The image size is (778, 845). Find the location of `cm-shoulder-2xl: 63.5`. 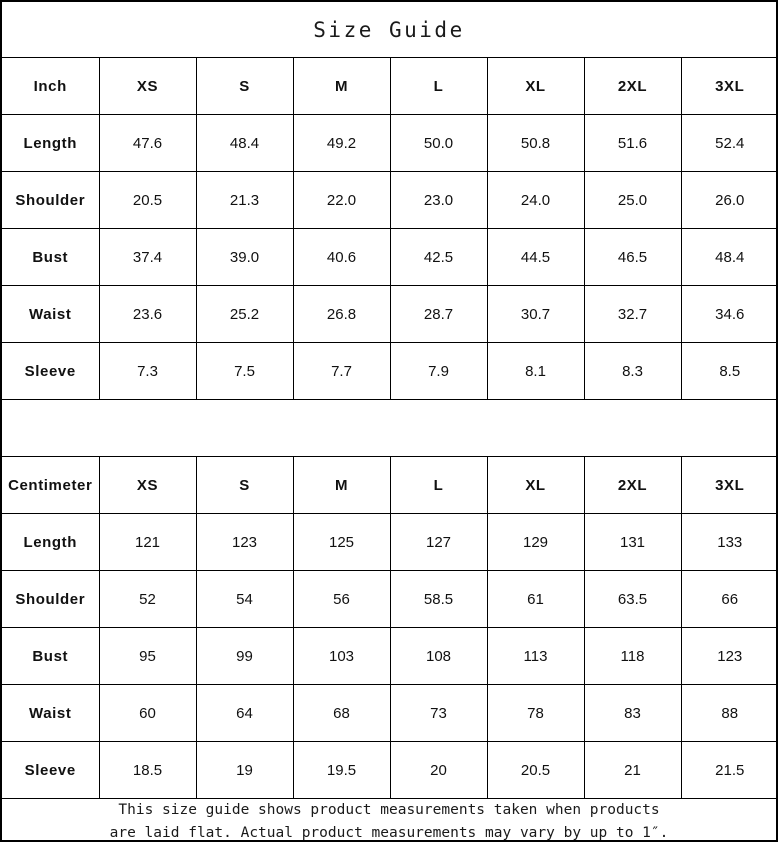

cm-shoulder-2xl: 63.5 is located at coordinates (632, 599).